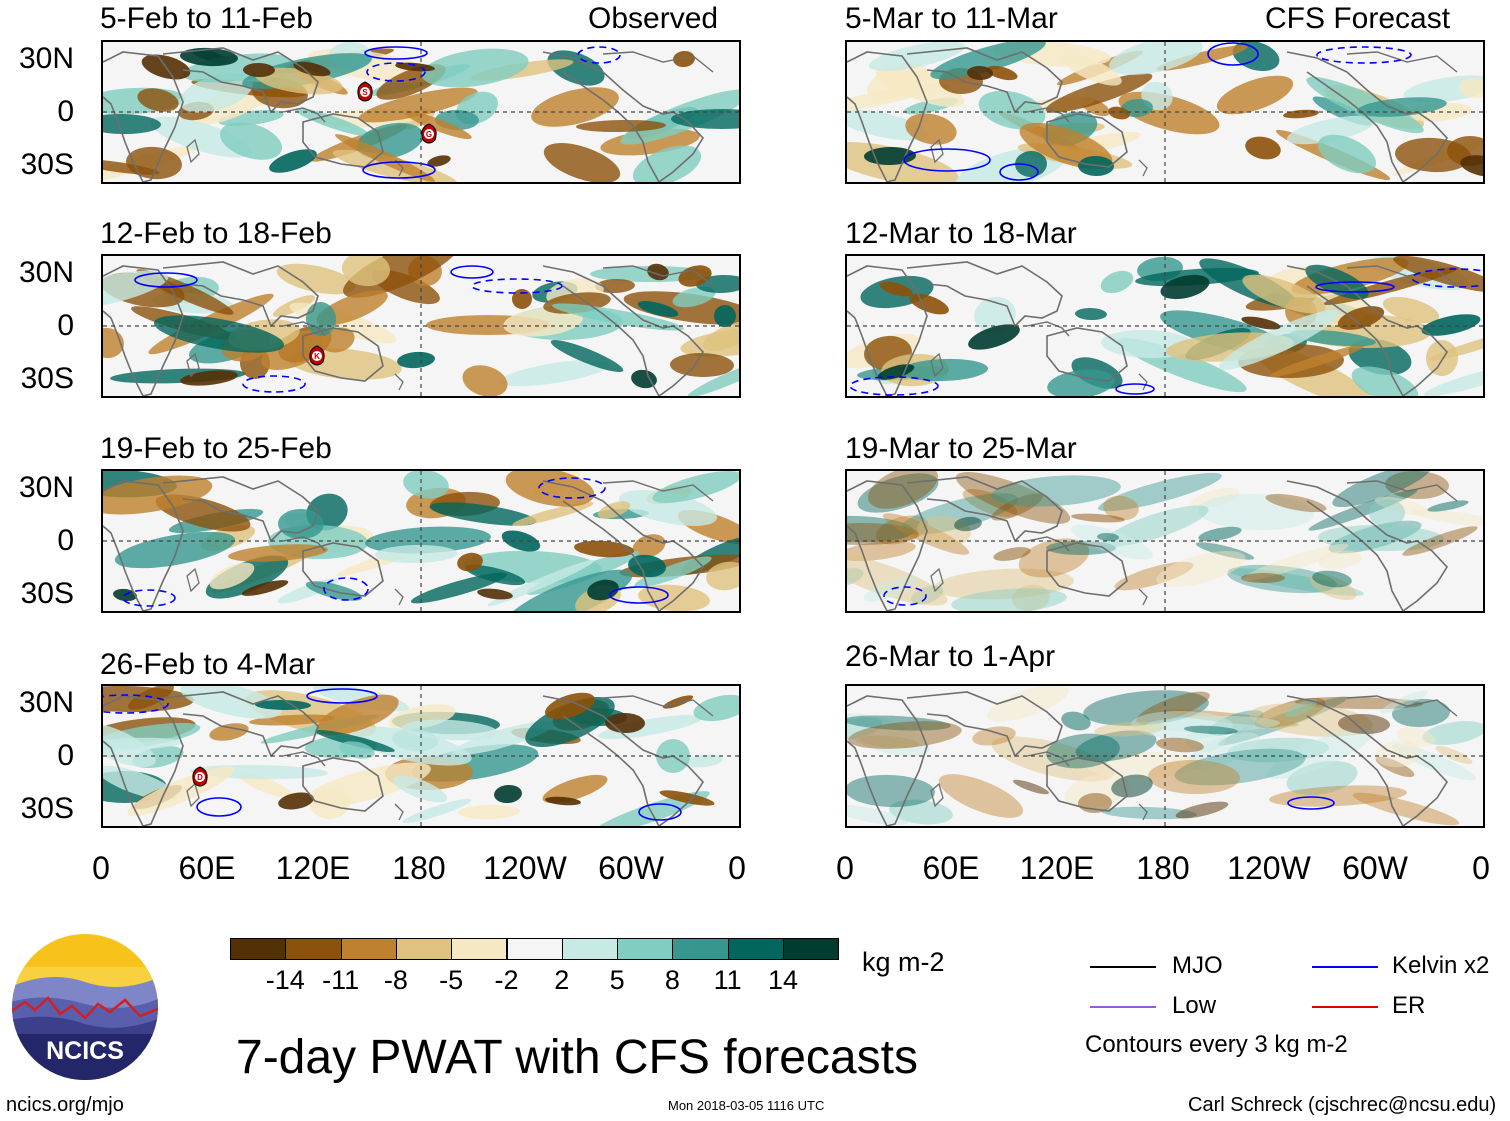 This screenshot has height=1121, width=1510. I want to click on storm-marker-g: G, so click(429, 133).